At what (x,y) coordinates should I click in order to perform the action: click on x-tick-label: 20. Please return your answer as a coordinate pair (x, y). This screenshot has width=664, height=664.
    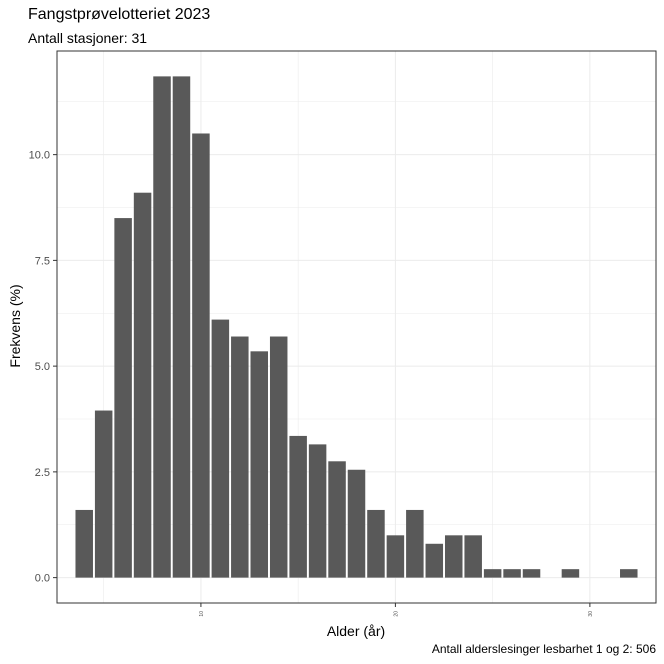
    Looking at the image, I should click on (396, 614).